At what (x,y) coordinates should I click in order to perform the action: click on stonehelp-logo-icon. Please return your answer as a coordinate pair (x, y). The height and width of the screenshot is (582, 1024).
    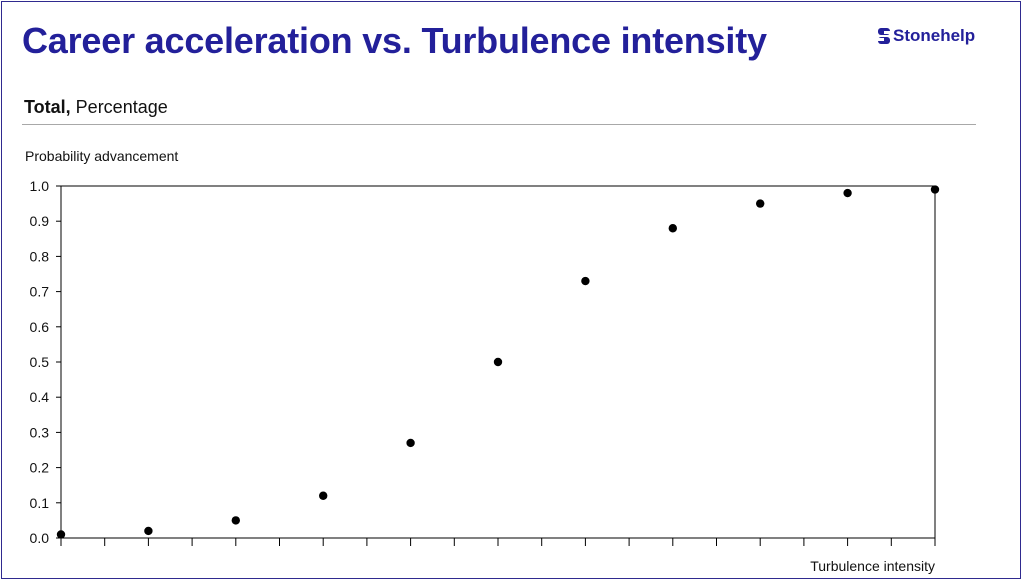
    Looking at the image, I should click on (884, 36).